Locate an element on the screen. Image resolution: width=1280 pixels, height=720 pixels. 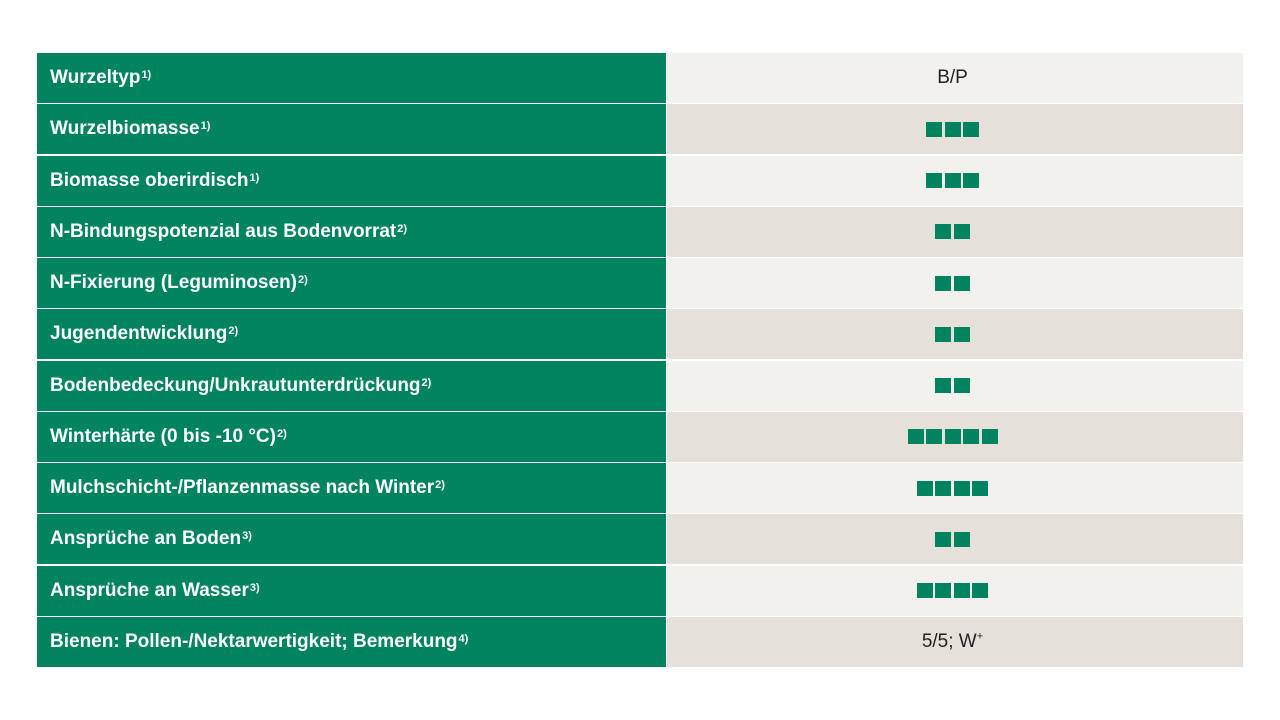
row-value: B/P is located at coordinates (955, 78).